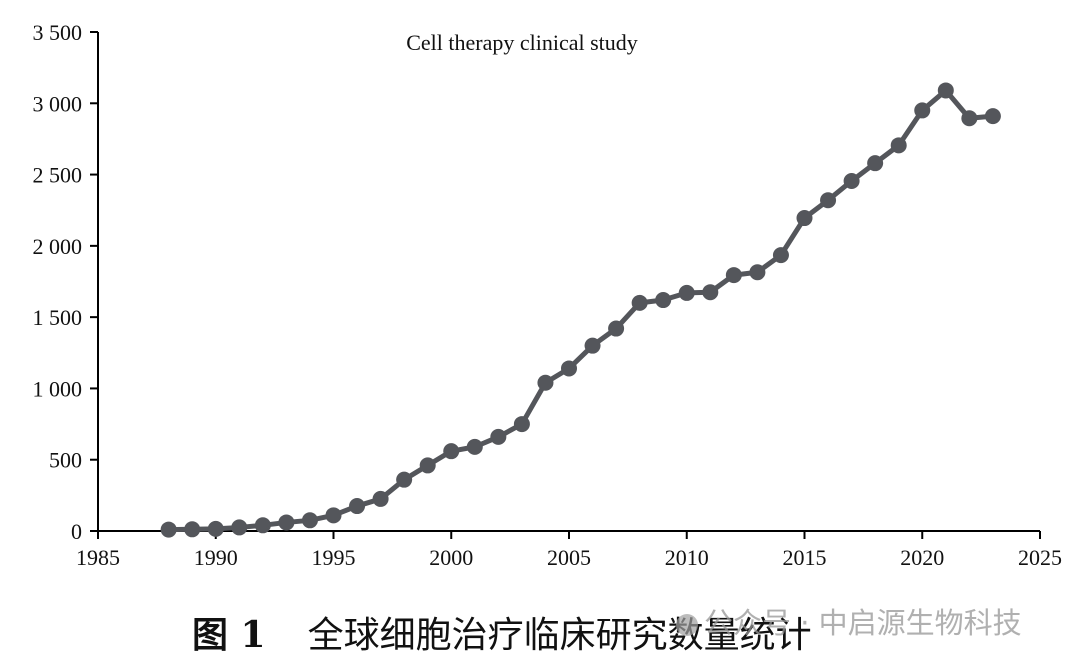  What do you see at coordinates (58, 32) in the screenshot?
I see `y-tick-label: 3 500` at bounding box center [58, 32].